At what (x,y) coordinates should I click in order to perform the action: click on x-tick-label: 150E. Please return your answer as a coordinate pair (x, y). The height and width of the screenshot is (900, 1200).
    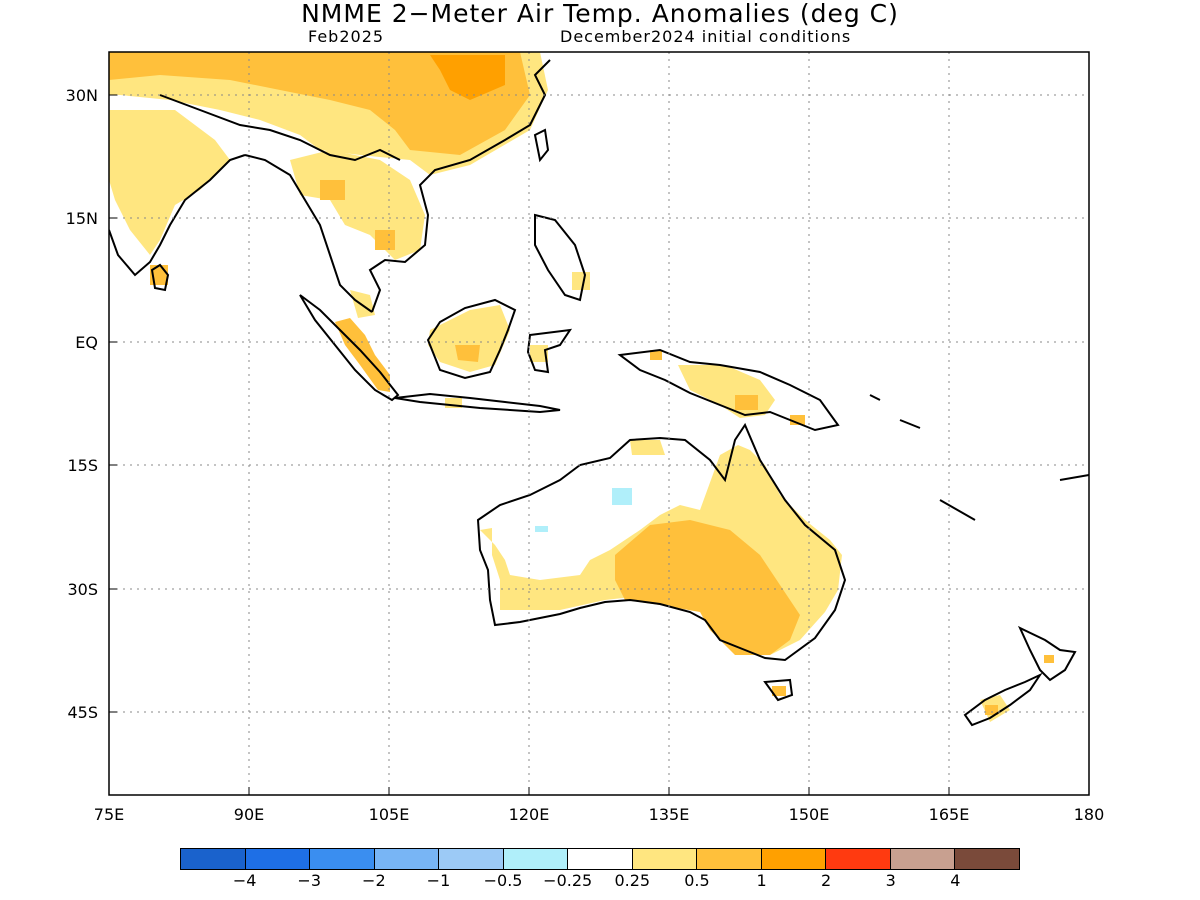
    Looking at the image, I should click on (809, 814).